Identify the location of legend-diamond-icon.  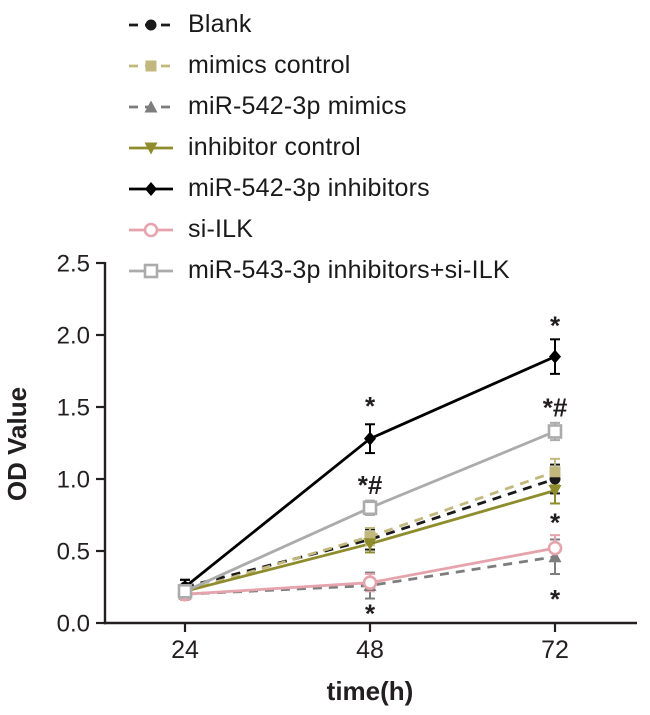
(151, 188).